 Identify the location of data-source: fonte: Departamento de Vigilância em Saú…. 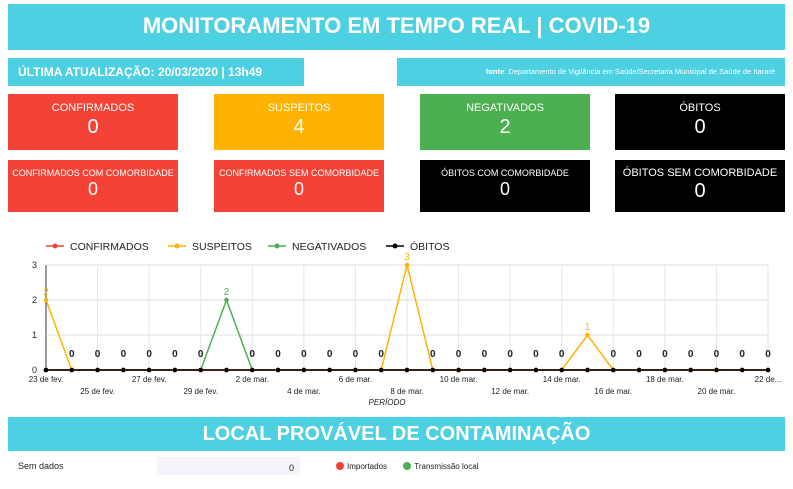
(591, 72).